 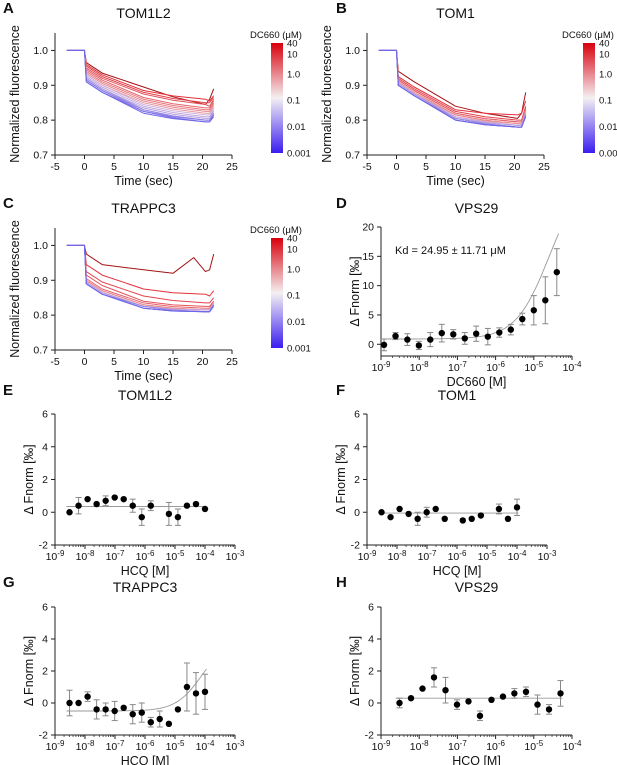 What do you see at coordinates (8, 8) in the screenshot?
I see `panel-label: A` at bounding box center [8, 8].